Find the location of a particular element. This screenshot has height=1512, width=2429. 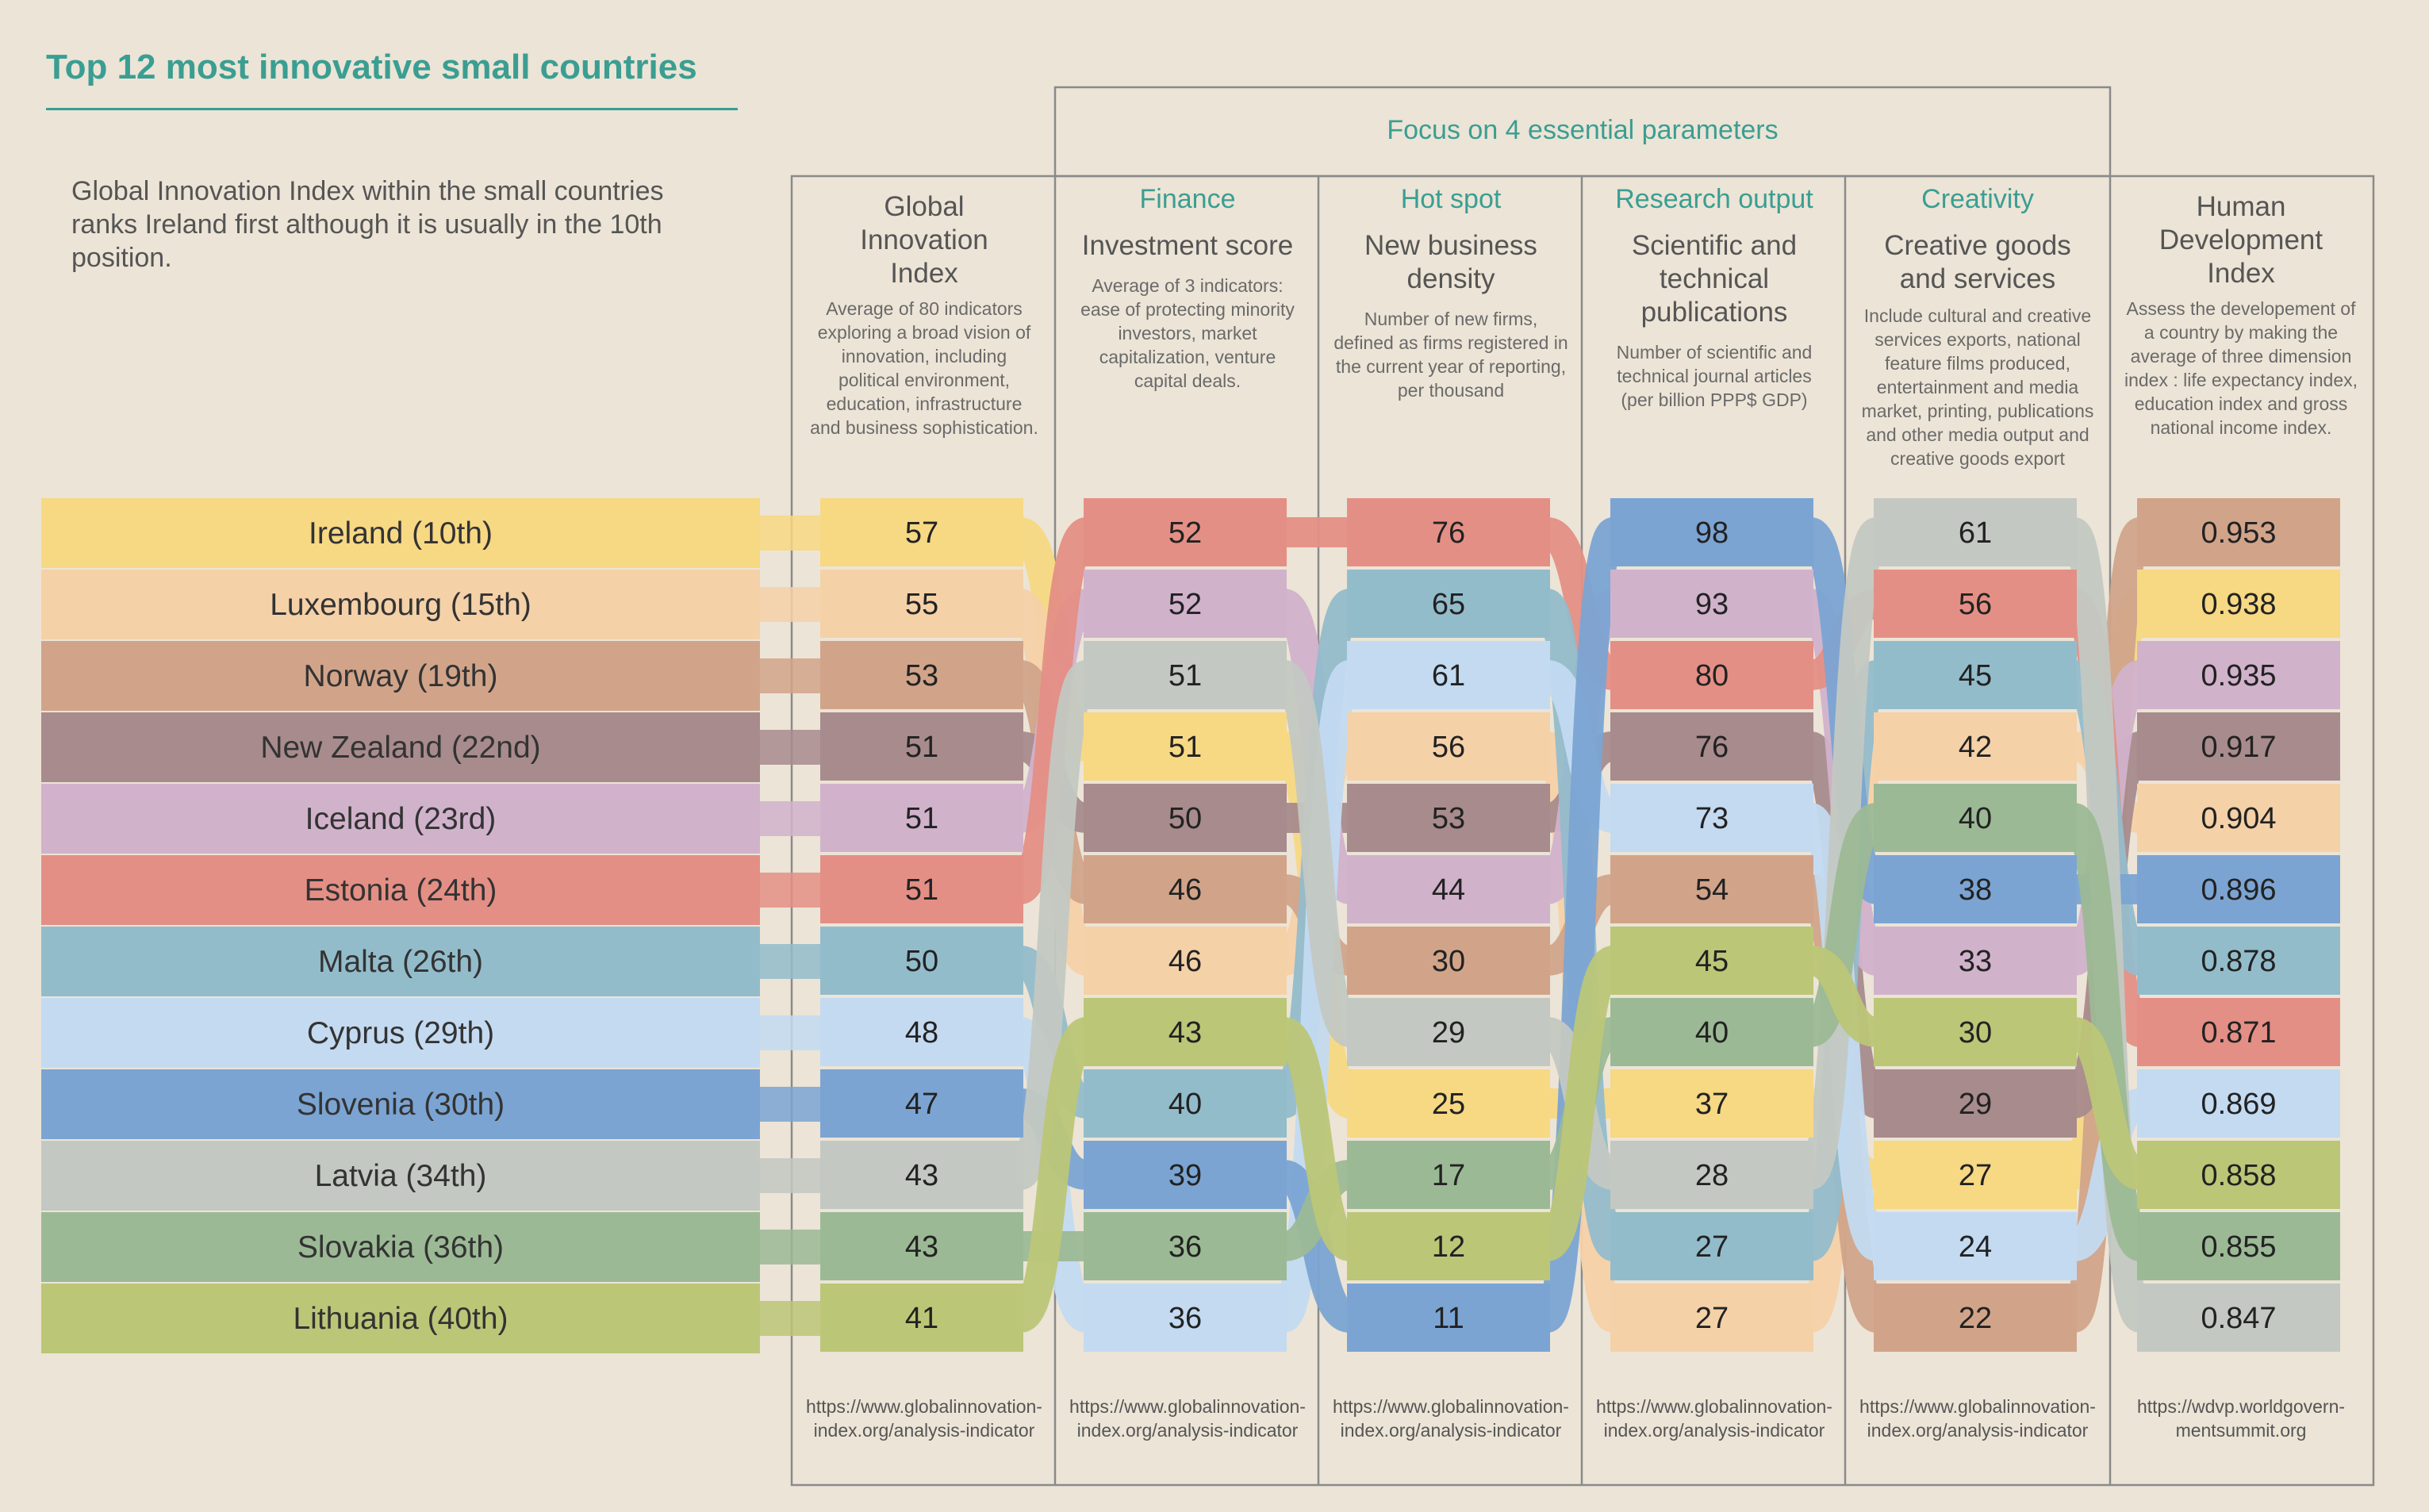

focus-label: Focus on 4 essential parameters is located at coordinates (1583, 130).